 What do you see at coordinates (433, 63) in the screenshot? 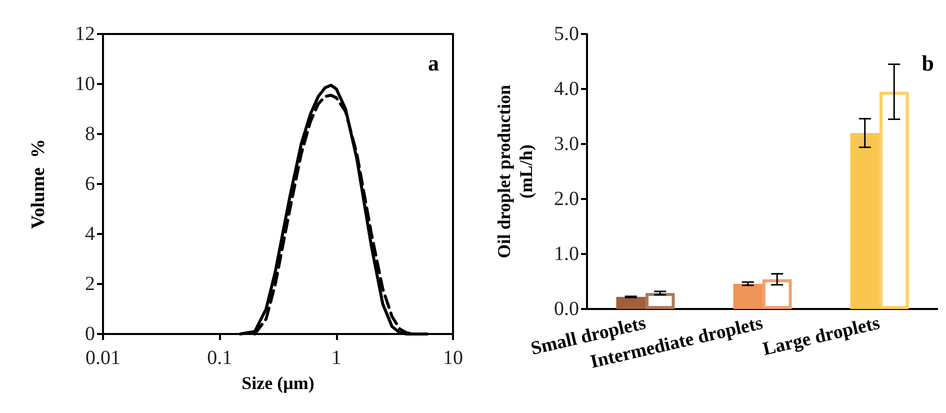
I see `annotation: a` at bounding box center [433, 63].